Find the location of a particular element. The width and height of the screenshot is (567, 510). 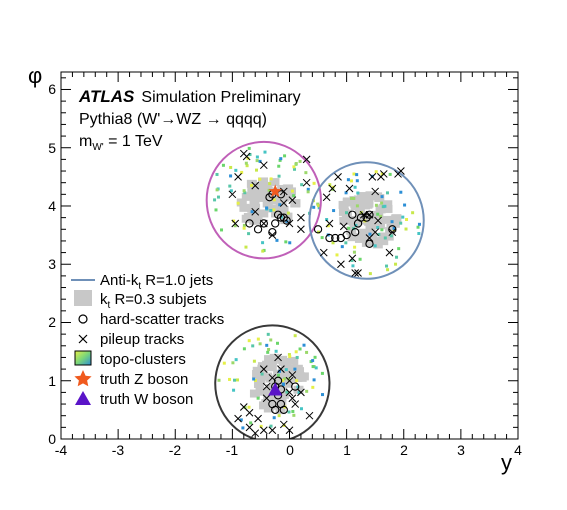

x-tick-label: 0 is located at coordinates (290, 450).